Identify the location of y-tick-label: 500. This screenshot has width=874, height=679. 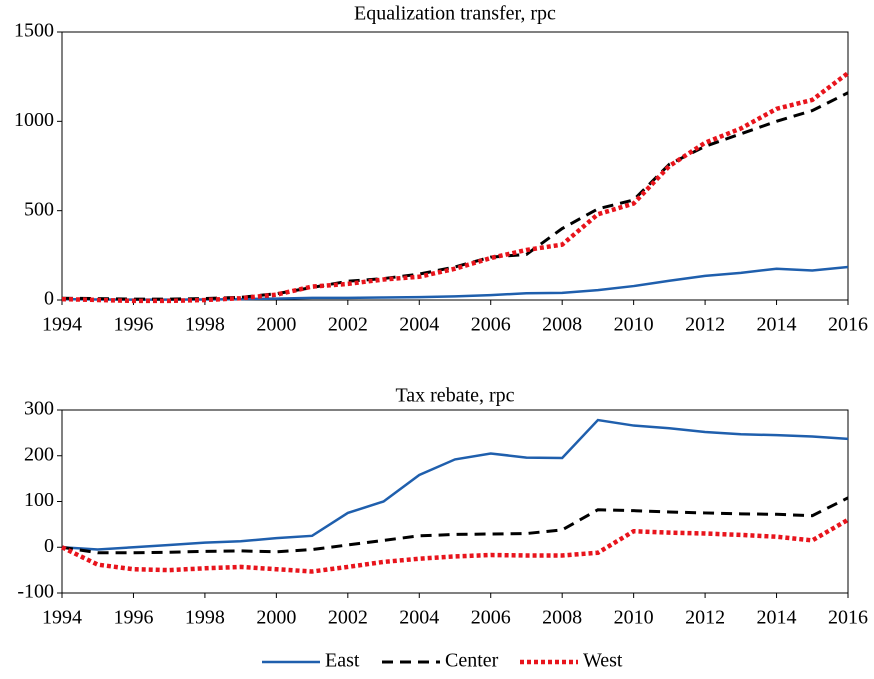
(39, 209).